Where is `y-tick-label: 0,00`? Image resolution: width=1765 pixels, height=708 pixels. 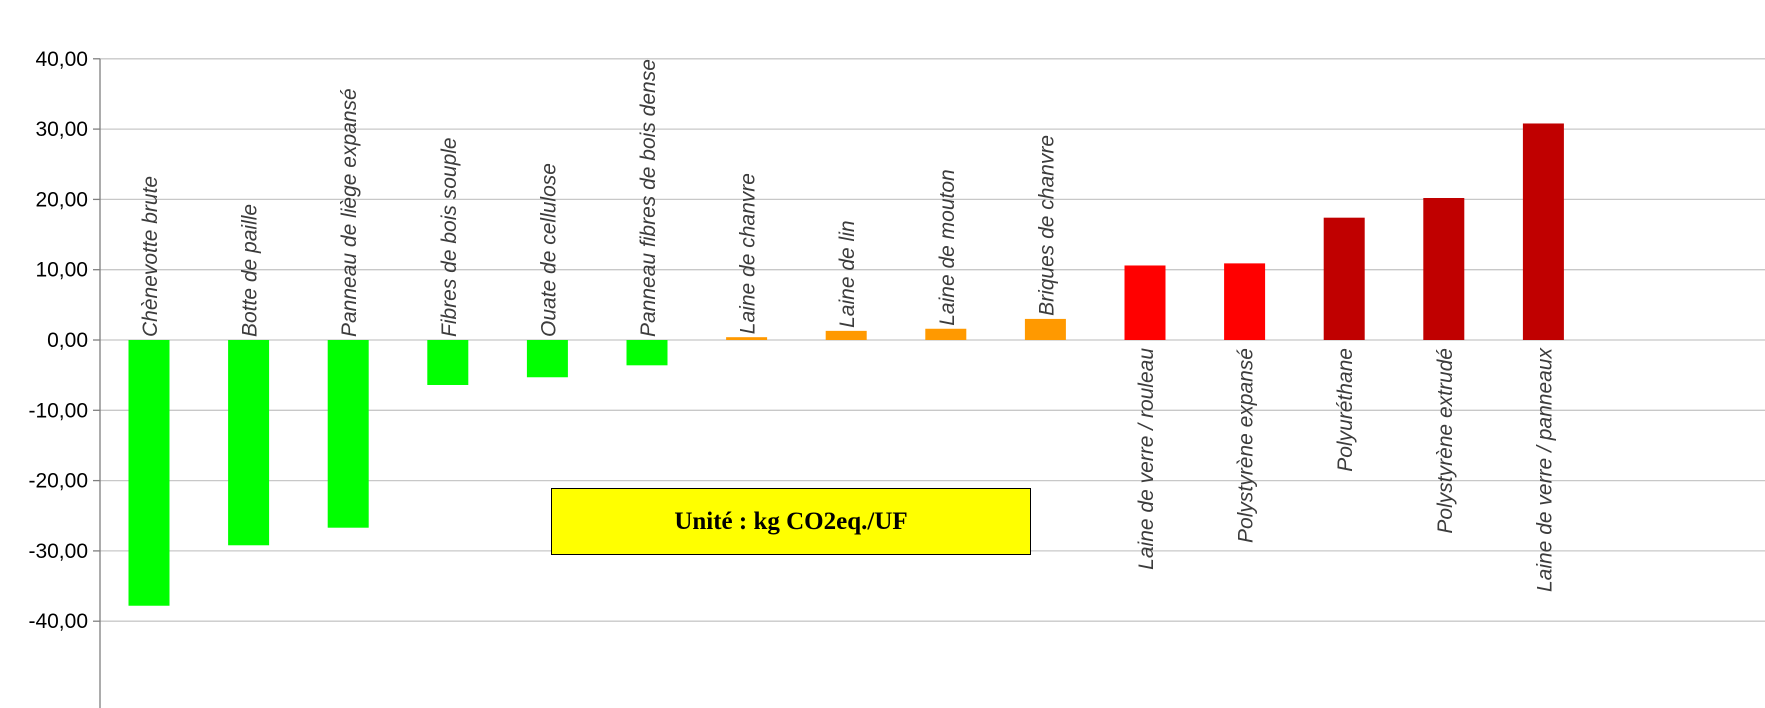
y-tick-label: 0,00 is located at coordinates (67, 340).